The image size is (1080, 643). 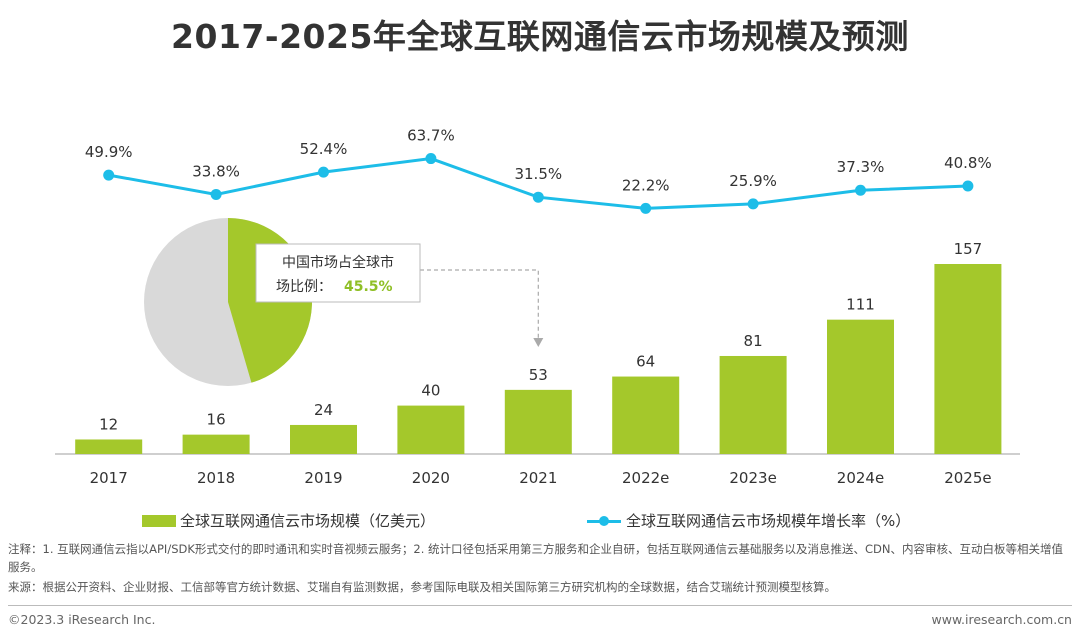 I want to click on growth-rate-label: 25.9%, so click(x=753, y=181).